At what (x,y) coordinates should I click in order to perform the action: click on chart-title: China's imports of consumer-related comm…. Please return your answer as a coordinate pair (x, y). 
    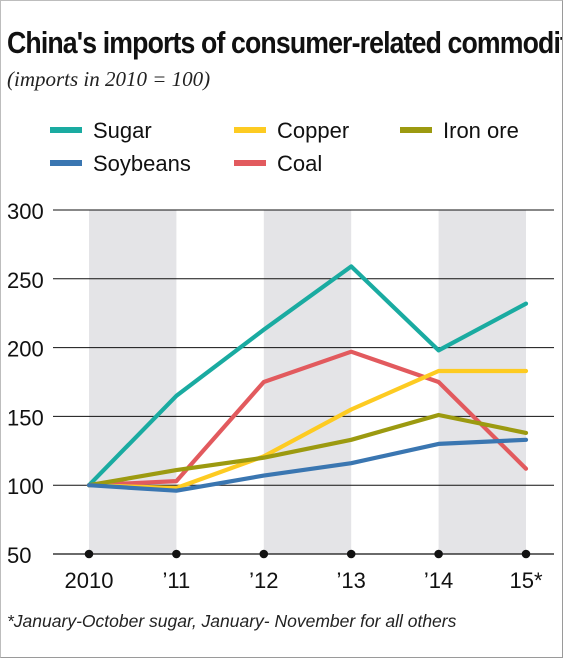
    Looking at the image, I should click on (285, 42).